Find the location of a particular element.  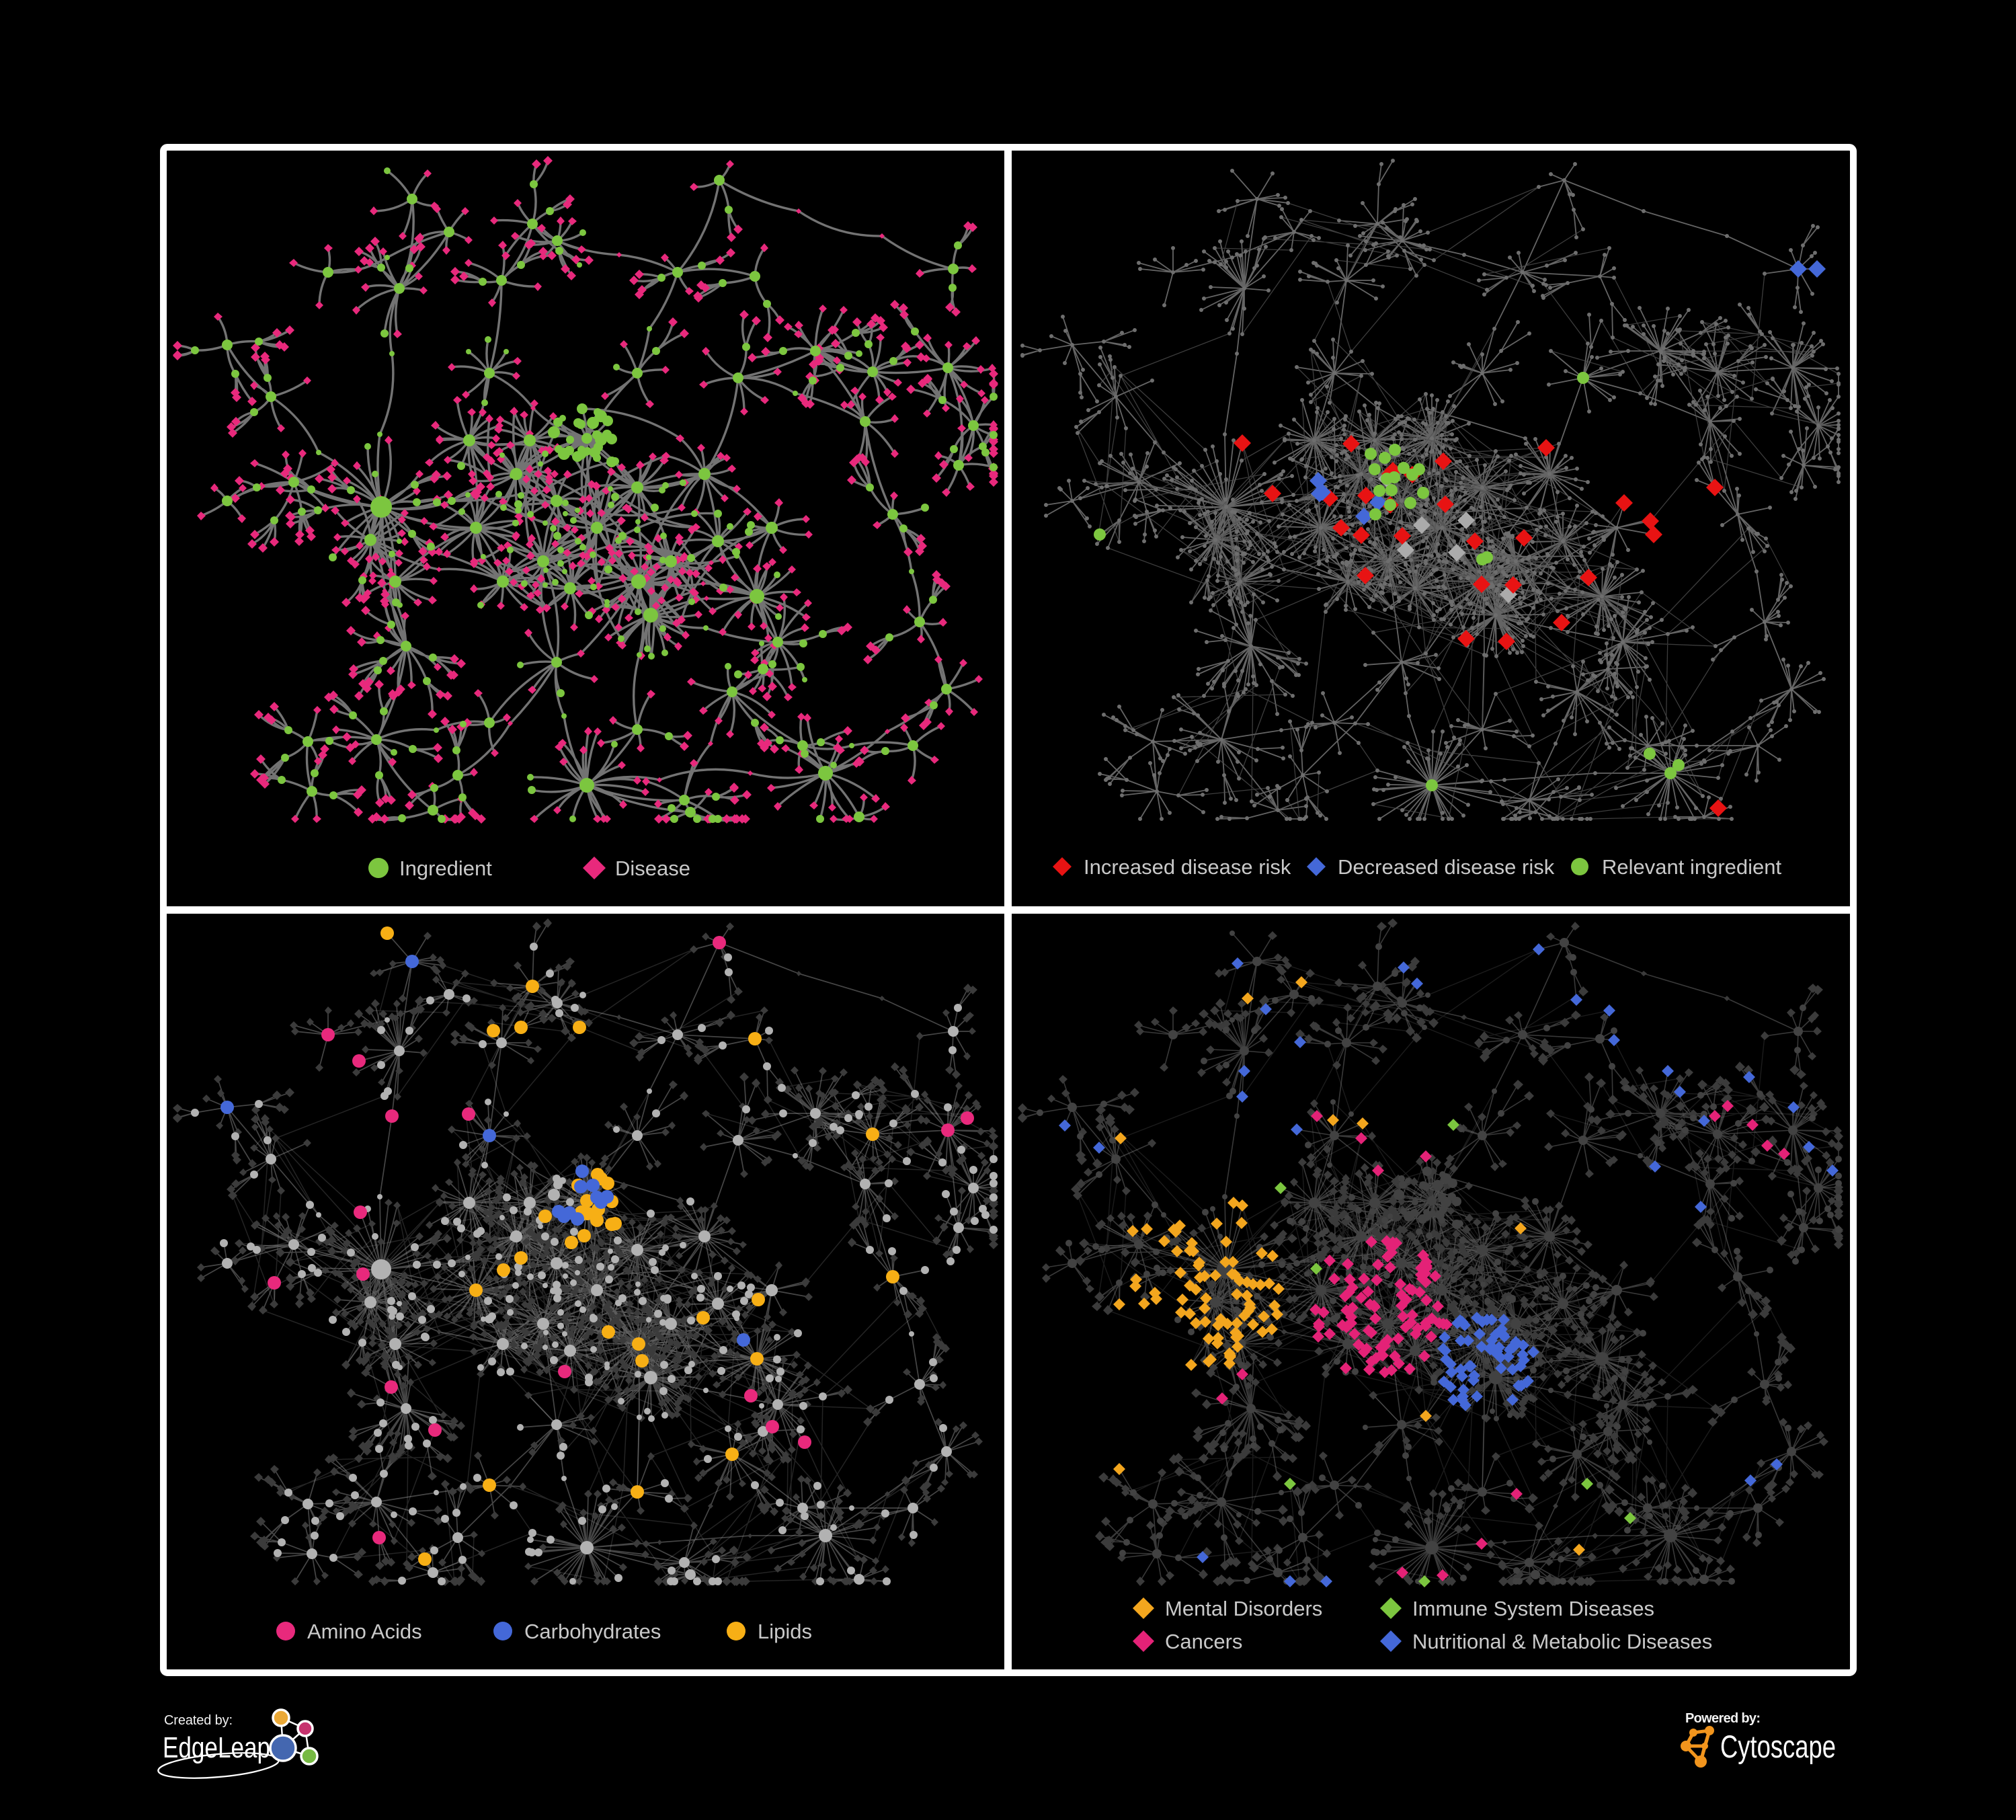

svg-text: Lipids is located at coordinates (785, 1631).